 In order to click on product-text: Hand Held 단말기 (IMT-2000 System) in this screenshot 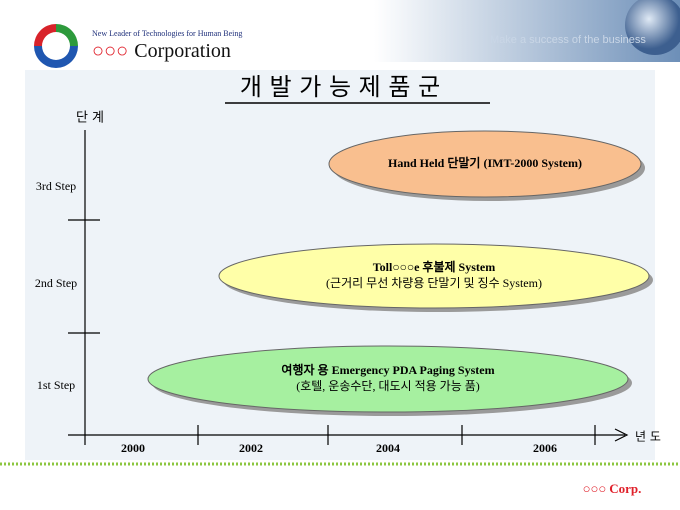, I will do `click(485, 162)`.